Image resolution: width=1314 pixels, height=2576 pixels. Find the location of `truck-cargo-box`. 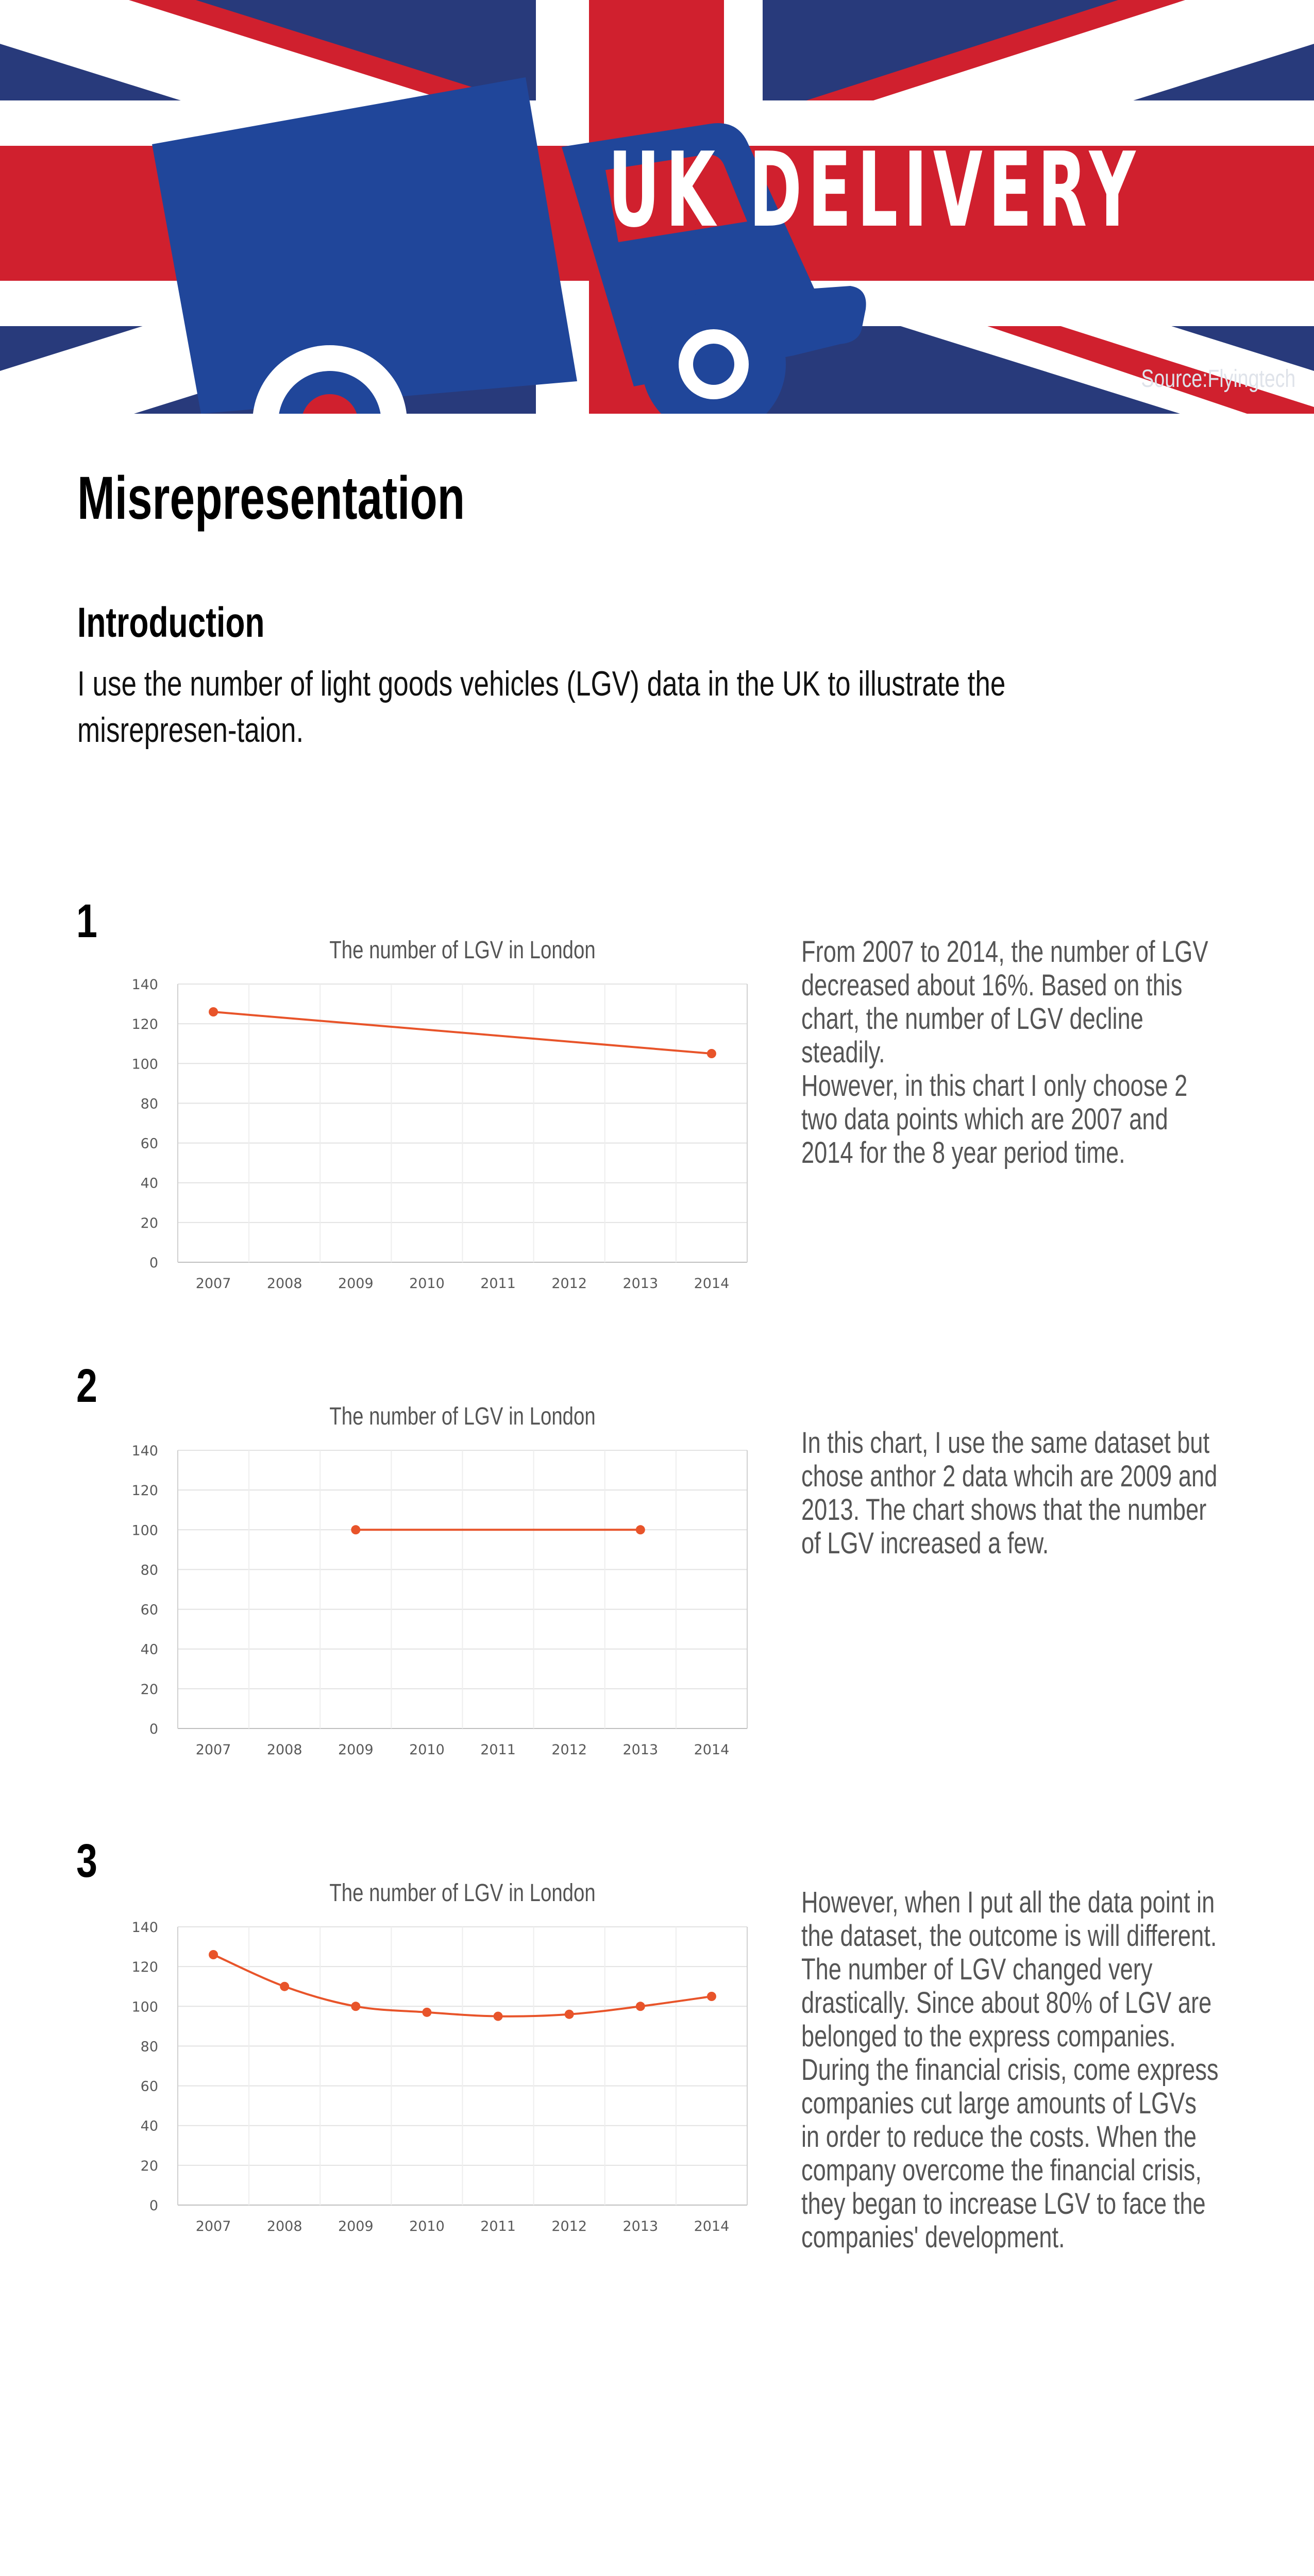

truck-cargo-box is located at coordinates (364, 245).